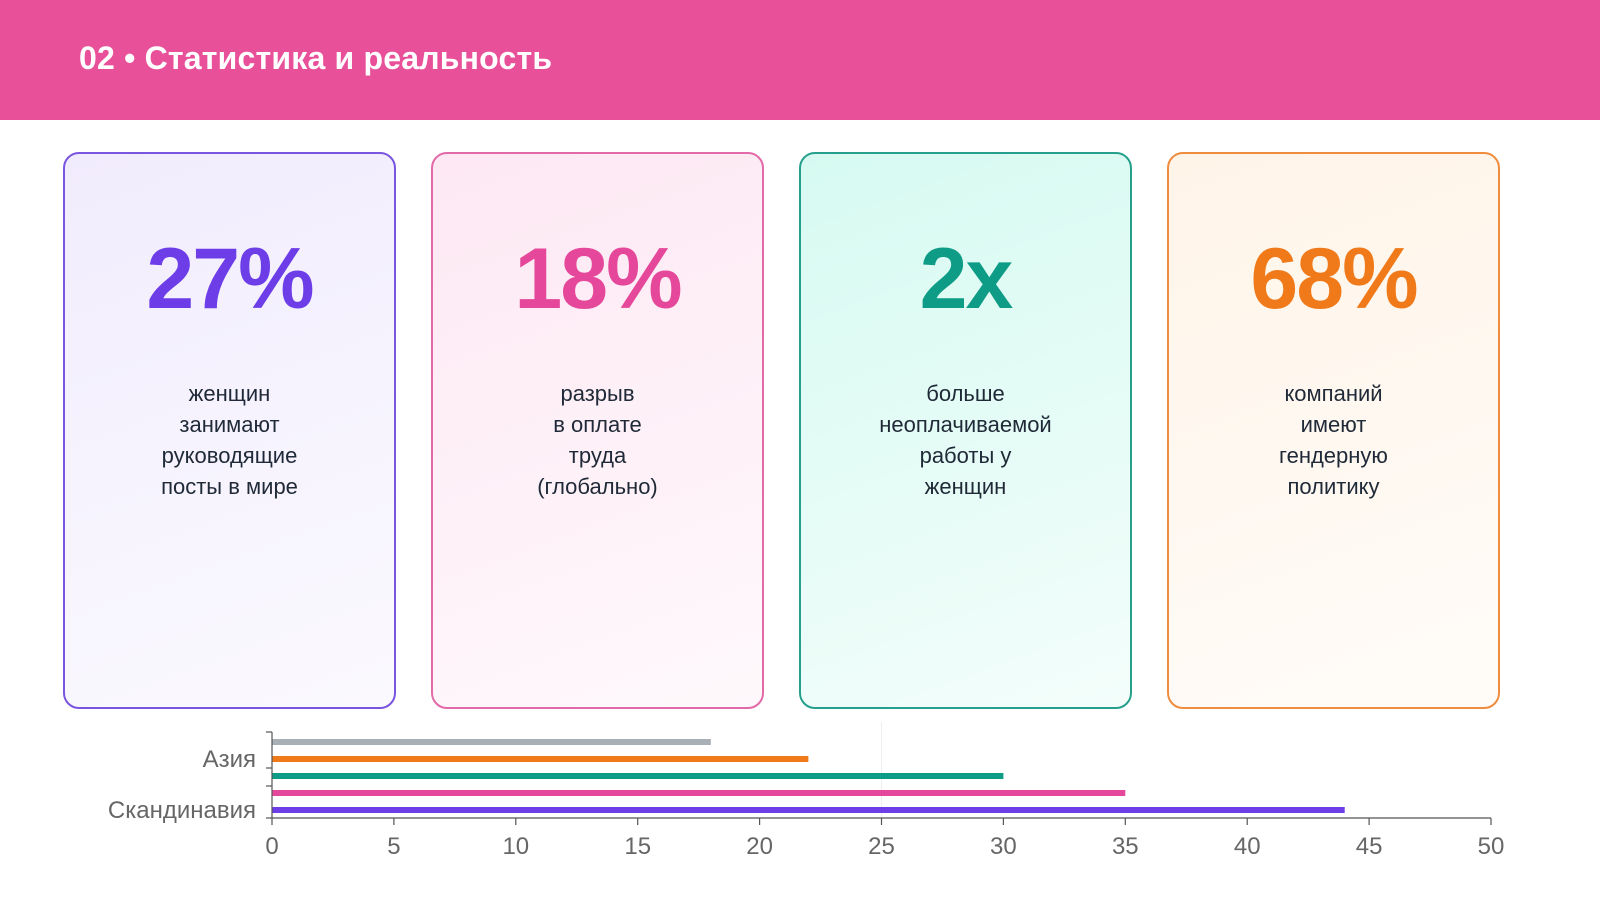 The width and height of the screenshot is (1600, 900). Describe the element at coordinates (1369, 846) in the screenshot. I see `x-tick-label: 45` at that location.